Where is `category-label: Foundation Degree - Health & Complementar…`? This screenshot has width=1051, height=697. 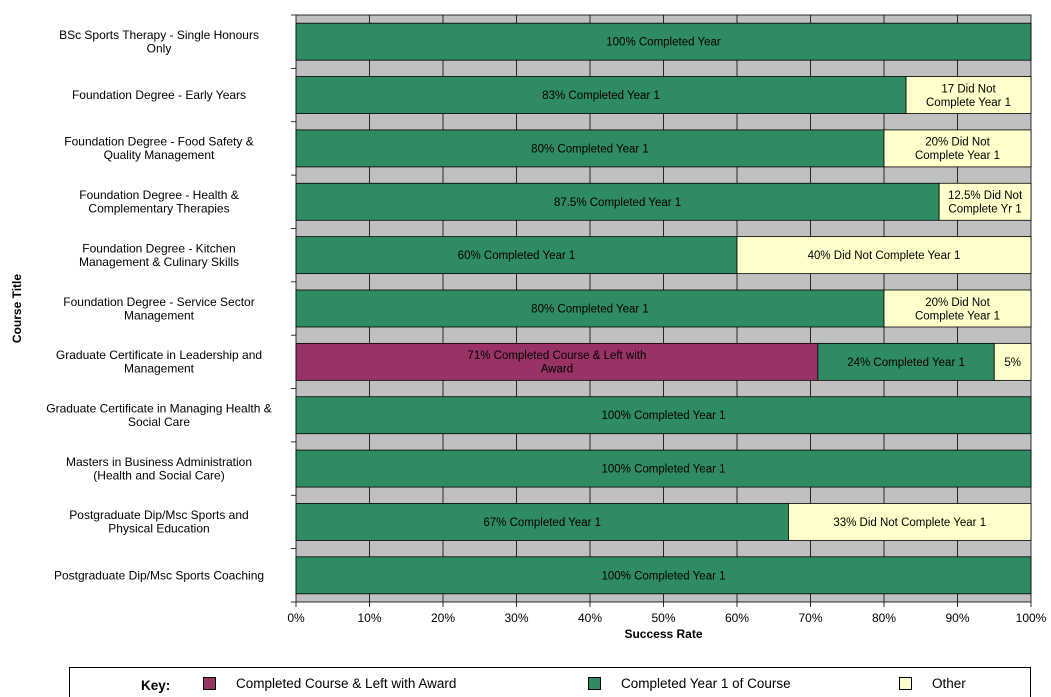
category-label: Foundation Degree - Health & Complementar… is located at coordinates (158, 202).